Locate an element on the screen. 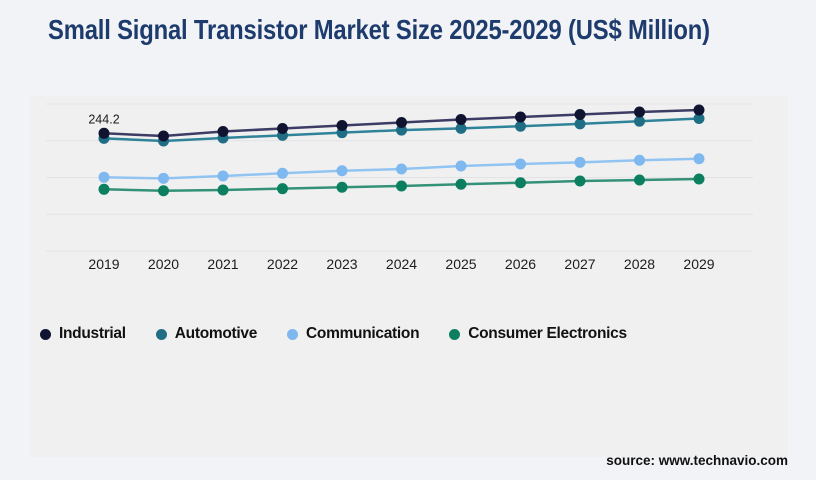 The height and width of the screenshot is (480, 816). x-tick-label: 2022 is located at coordinates (282, 264).